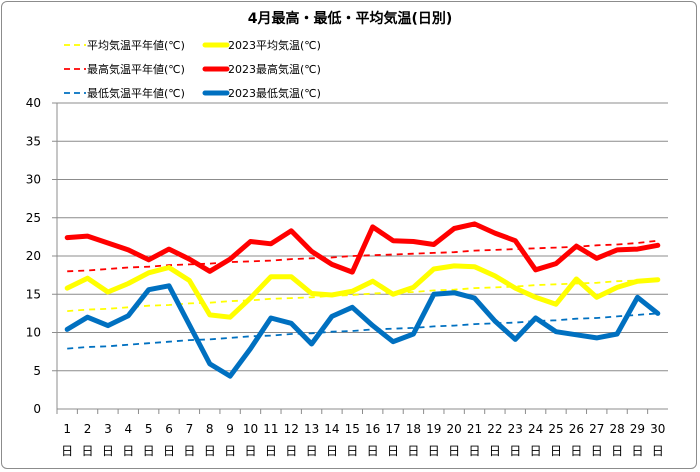 The image size is (700, 472). Describe the element at coordinates (189, 451) in the screenshot. I see `x-tick-unit-7: 日` at that location.